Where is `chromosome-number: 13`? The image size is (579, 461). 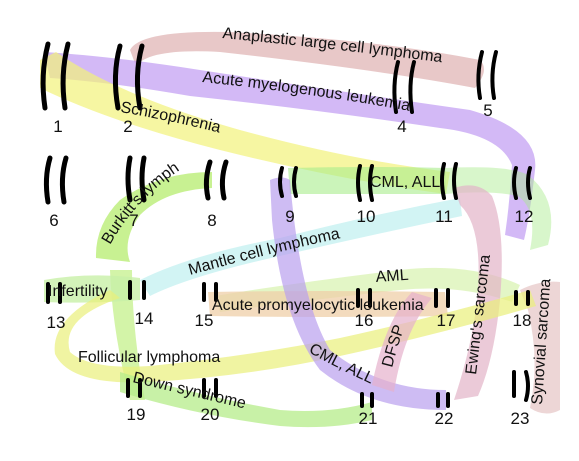 chromosome-number: 13 is located at coordinates (56, 322).